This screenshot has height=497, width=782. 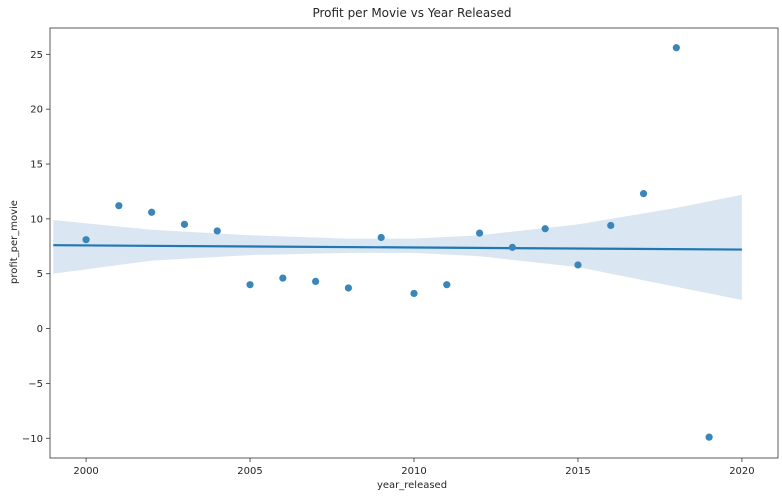 What do you see at coordinates (14, 242) in the screenshot?
I see `y-axis-label: profit_per_movie` at bounding box center [14, 242].